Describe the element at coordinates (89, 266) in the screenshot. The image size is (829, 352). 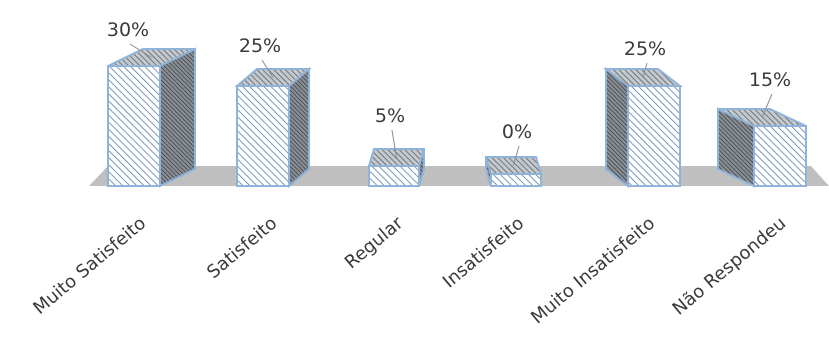
I see `category-label: Muito Satisfeito` at that location.